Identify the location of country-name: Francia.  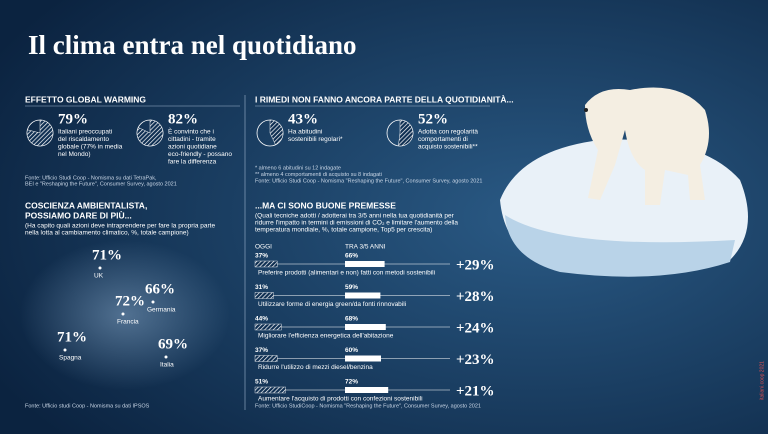
(128, 322).